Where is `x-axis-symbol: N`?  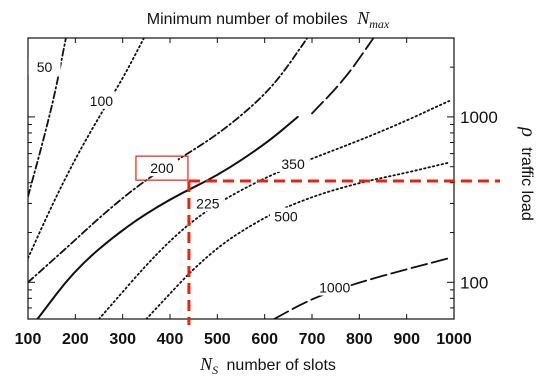 x-axis-symbol: N is located at coordinates (206, 364).